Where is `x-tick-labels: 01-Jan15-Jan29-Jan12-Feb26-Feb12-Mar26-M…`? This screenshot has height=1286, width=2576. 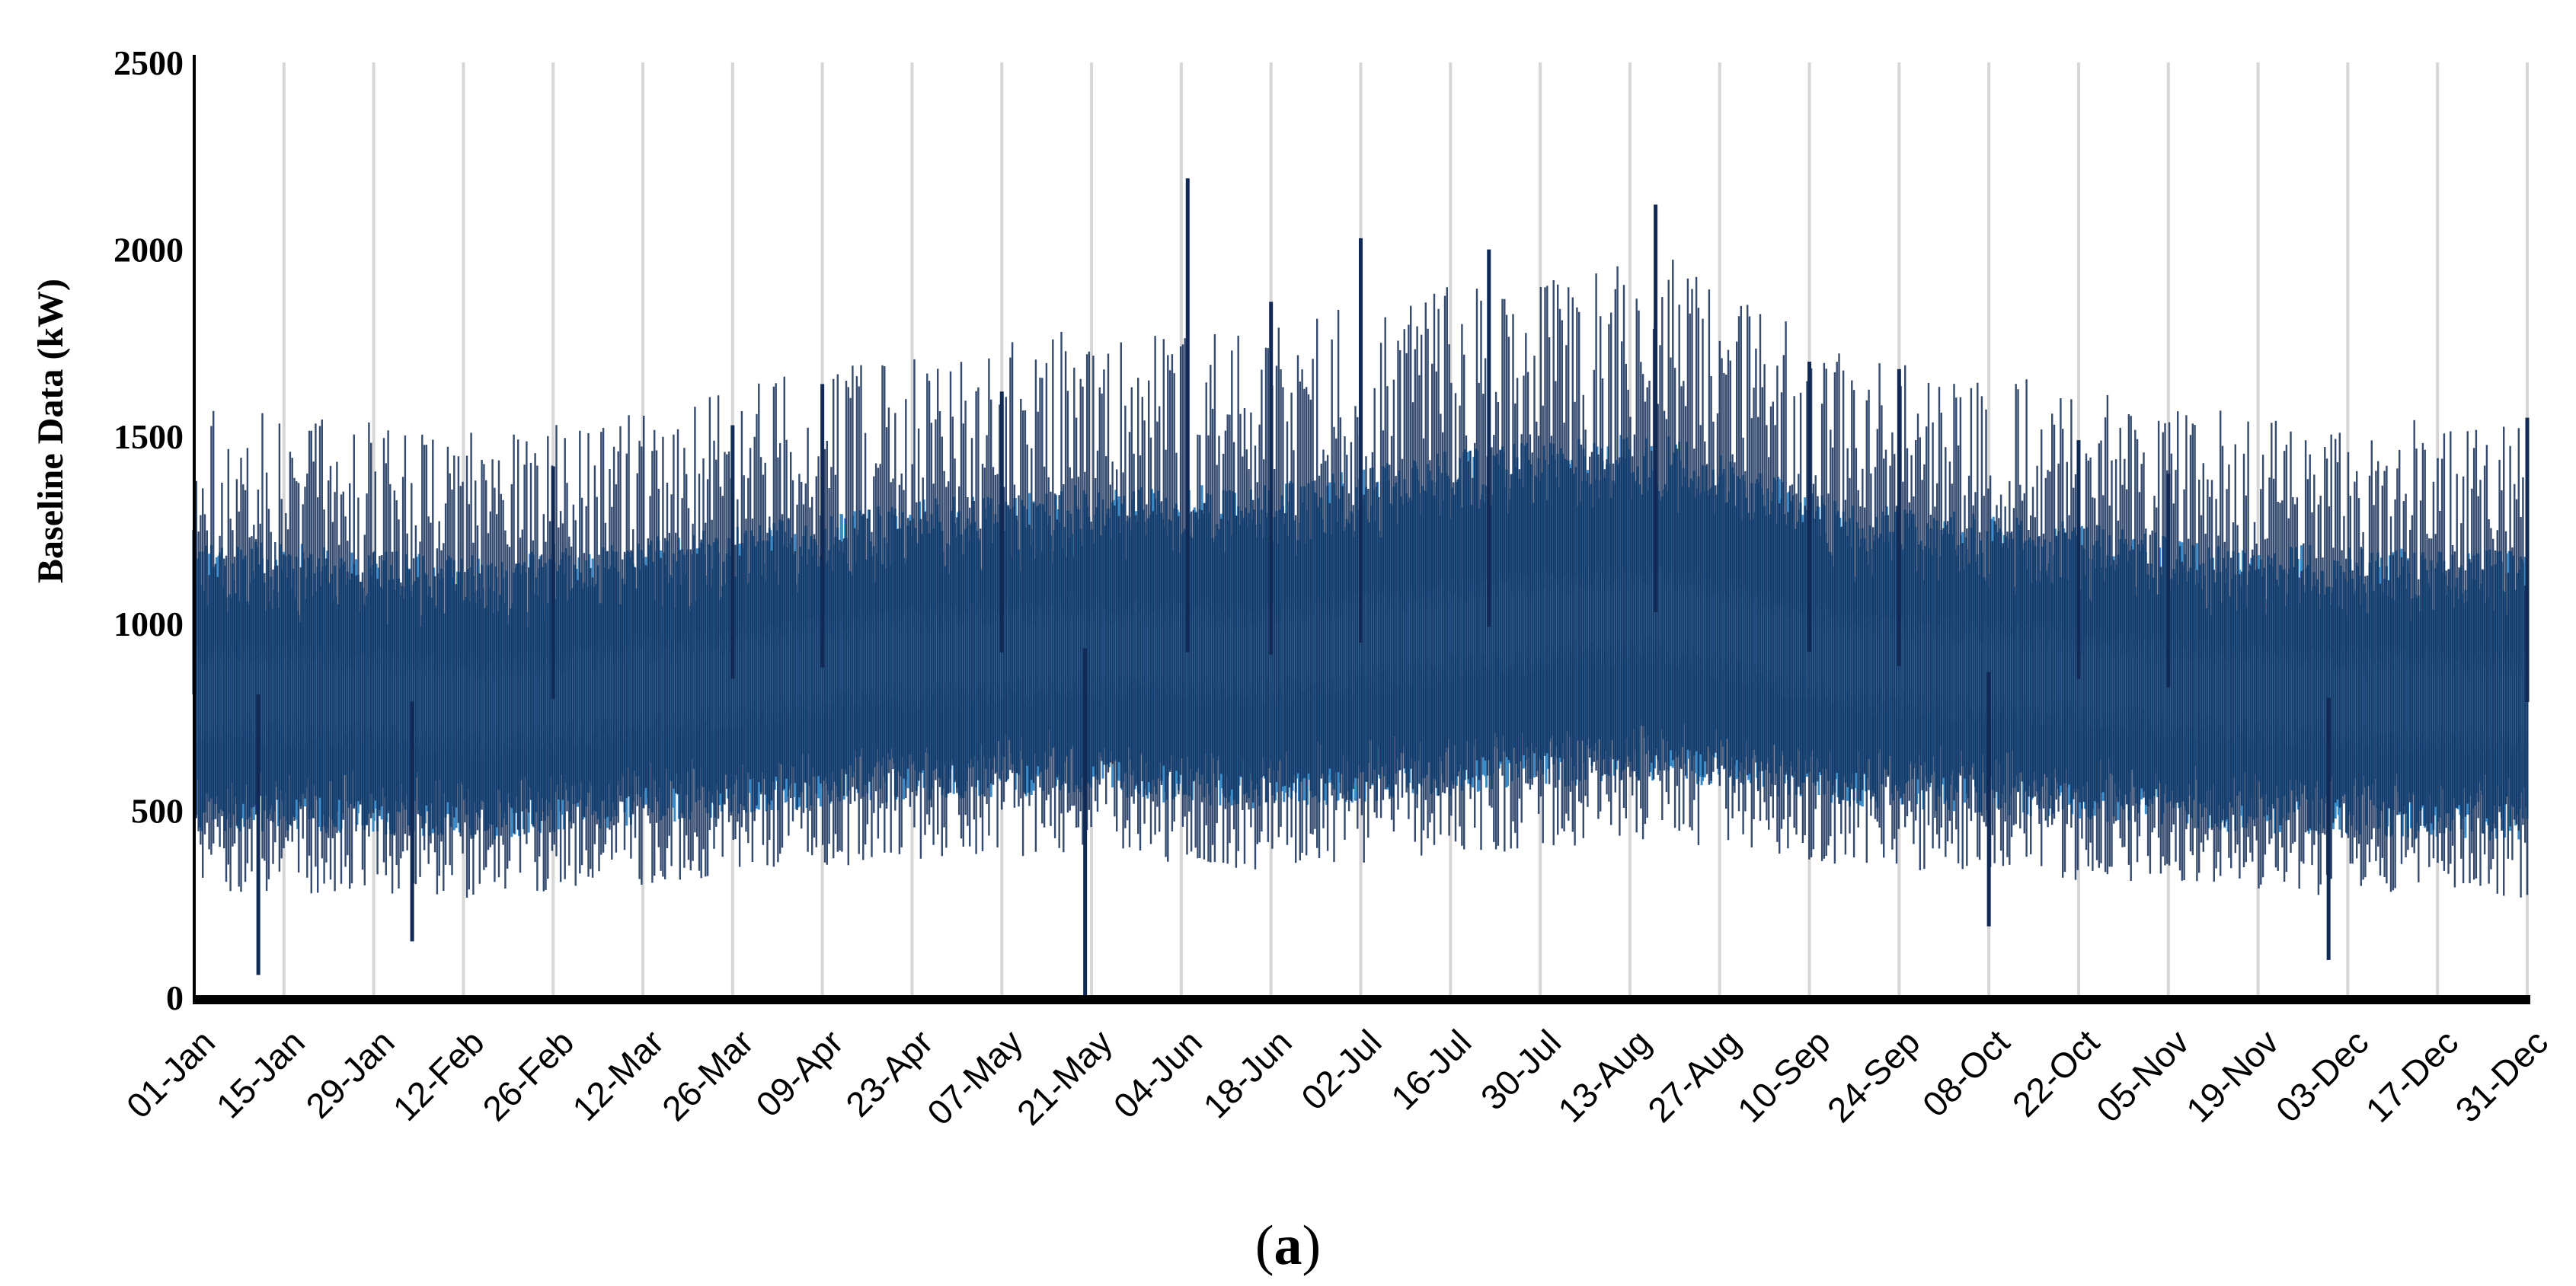
x-tick-labels: 01-Jan15-Jan29-Jan12-Feb26-Feb12-Mar26-M… is located at coordinates (1337, 1077).